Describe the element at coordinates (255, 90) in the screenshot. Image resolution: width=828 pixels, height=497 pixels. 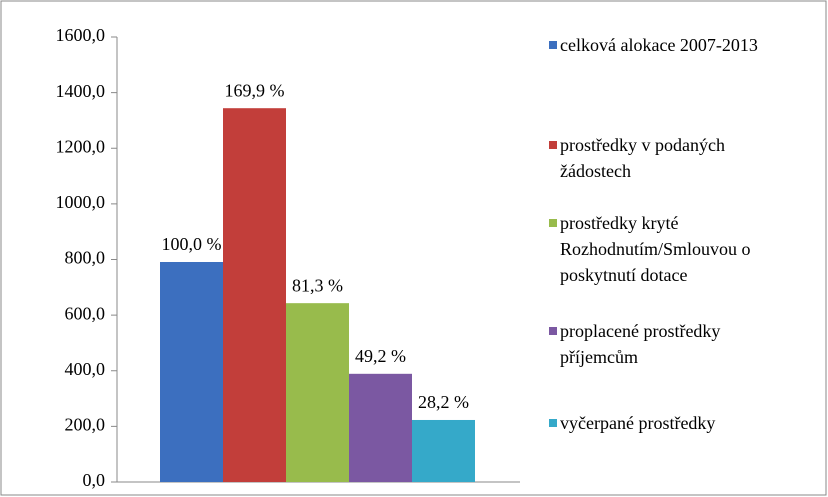
I see `bar-annotation: 169,9 %` at that location.